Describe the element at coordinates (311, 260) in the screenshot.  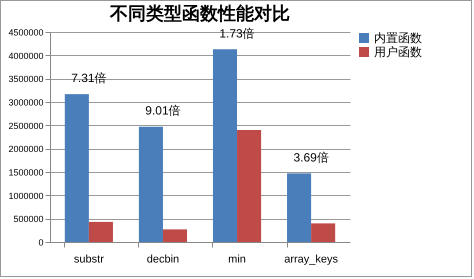
I see `x-tick-label: array_keys` at that location.